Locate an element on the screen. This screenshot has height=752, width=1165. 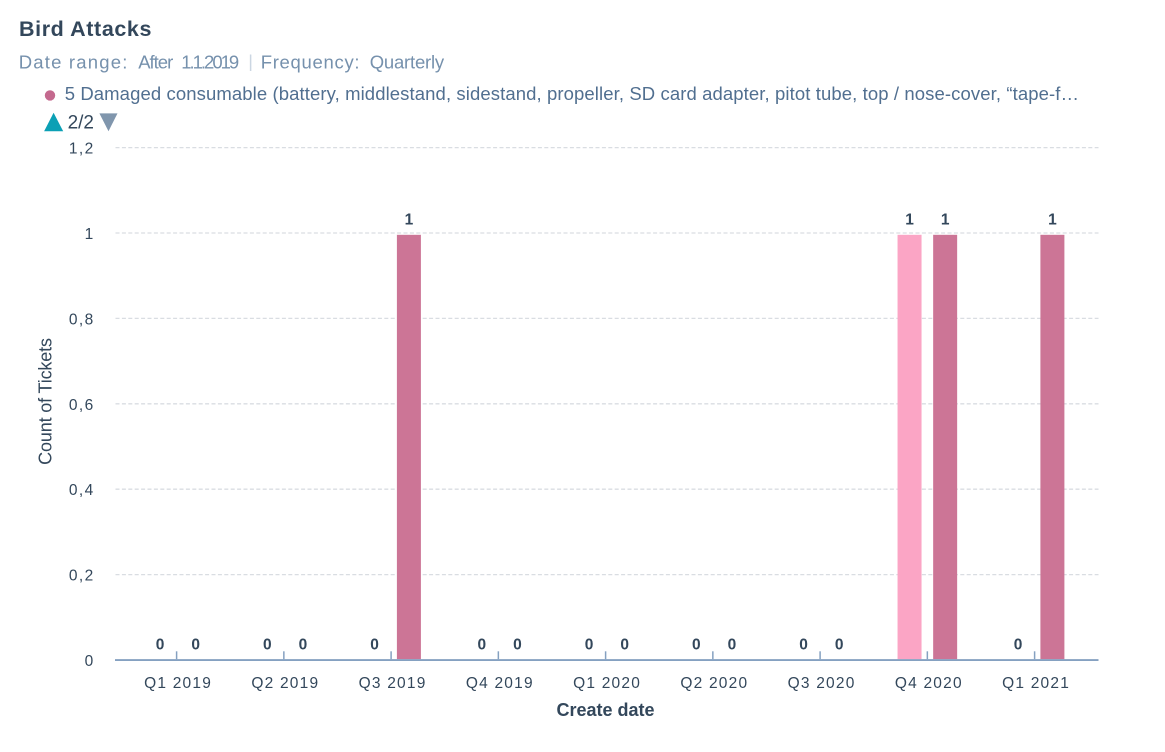
svg-text: Q1 2021 is located at coordinates (1036, 683).